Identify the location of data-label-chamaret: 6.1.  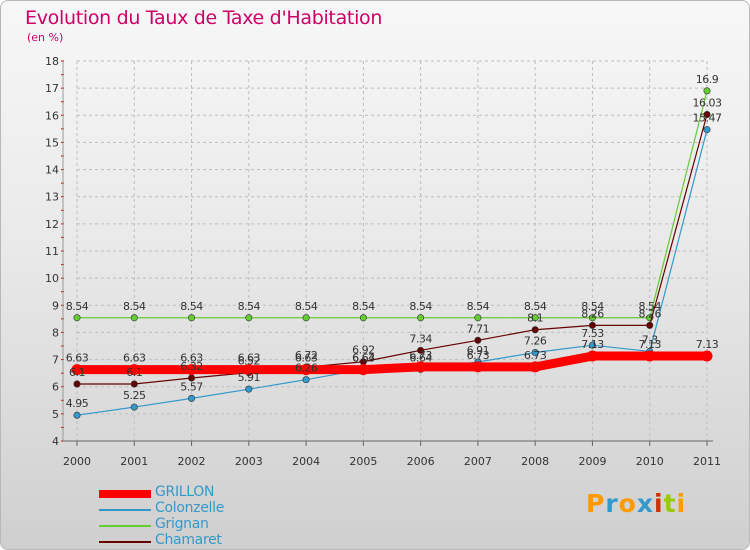
(134, 372).